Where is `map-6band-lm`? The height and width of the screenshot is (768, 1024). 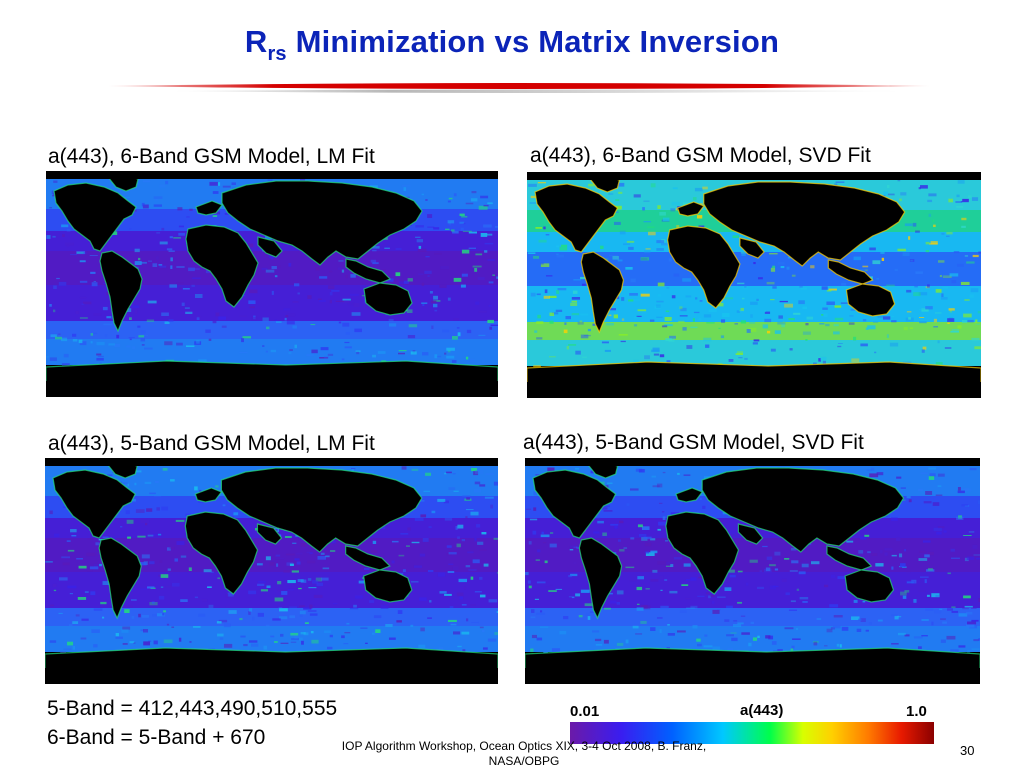
map-6band-lm is located at coordinates (272, 284).